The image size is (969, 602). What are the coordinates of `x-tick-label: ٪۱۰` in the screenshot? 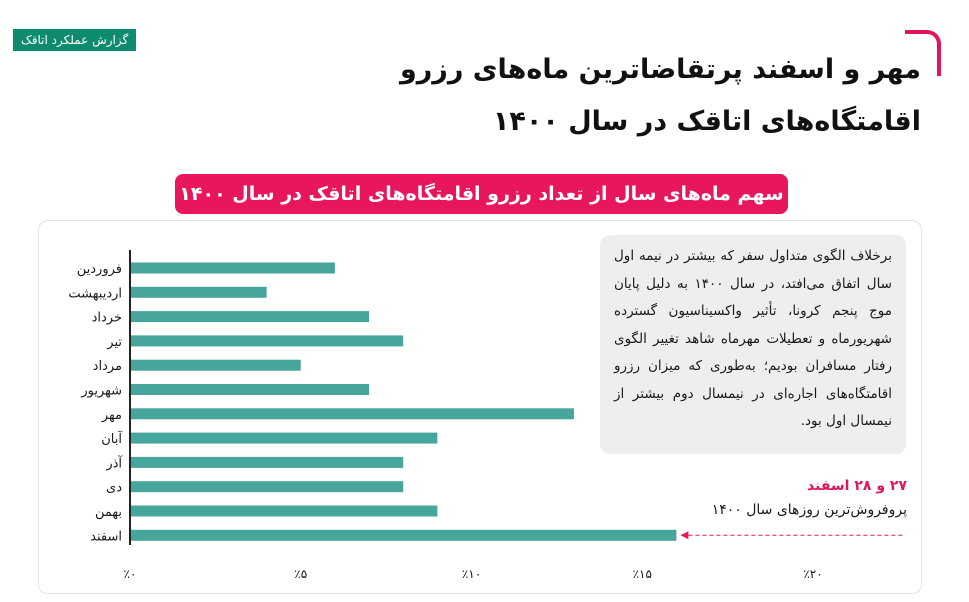 It's located at (471, 574).